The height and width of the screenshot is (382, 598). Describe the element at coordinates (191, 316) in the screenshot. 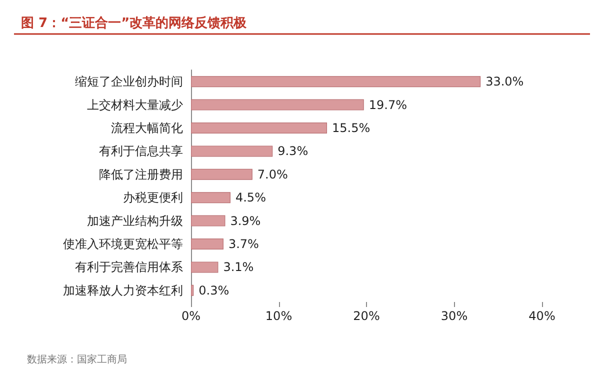

I see `x-tick-label: 0%` at that location.